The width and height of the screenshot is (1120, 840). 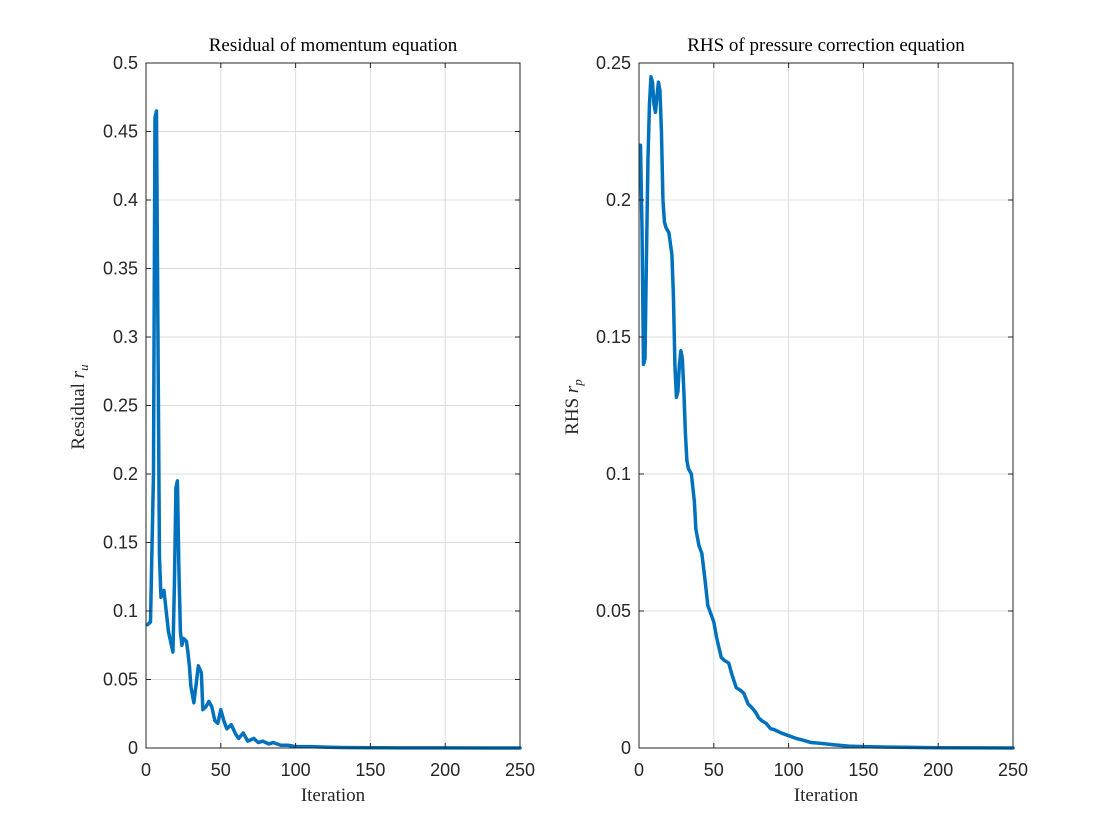 I want to click on y-tick-label: 0.45, so click(x=120, y=132).